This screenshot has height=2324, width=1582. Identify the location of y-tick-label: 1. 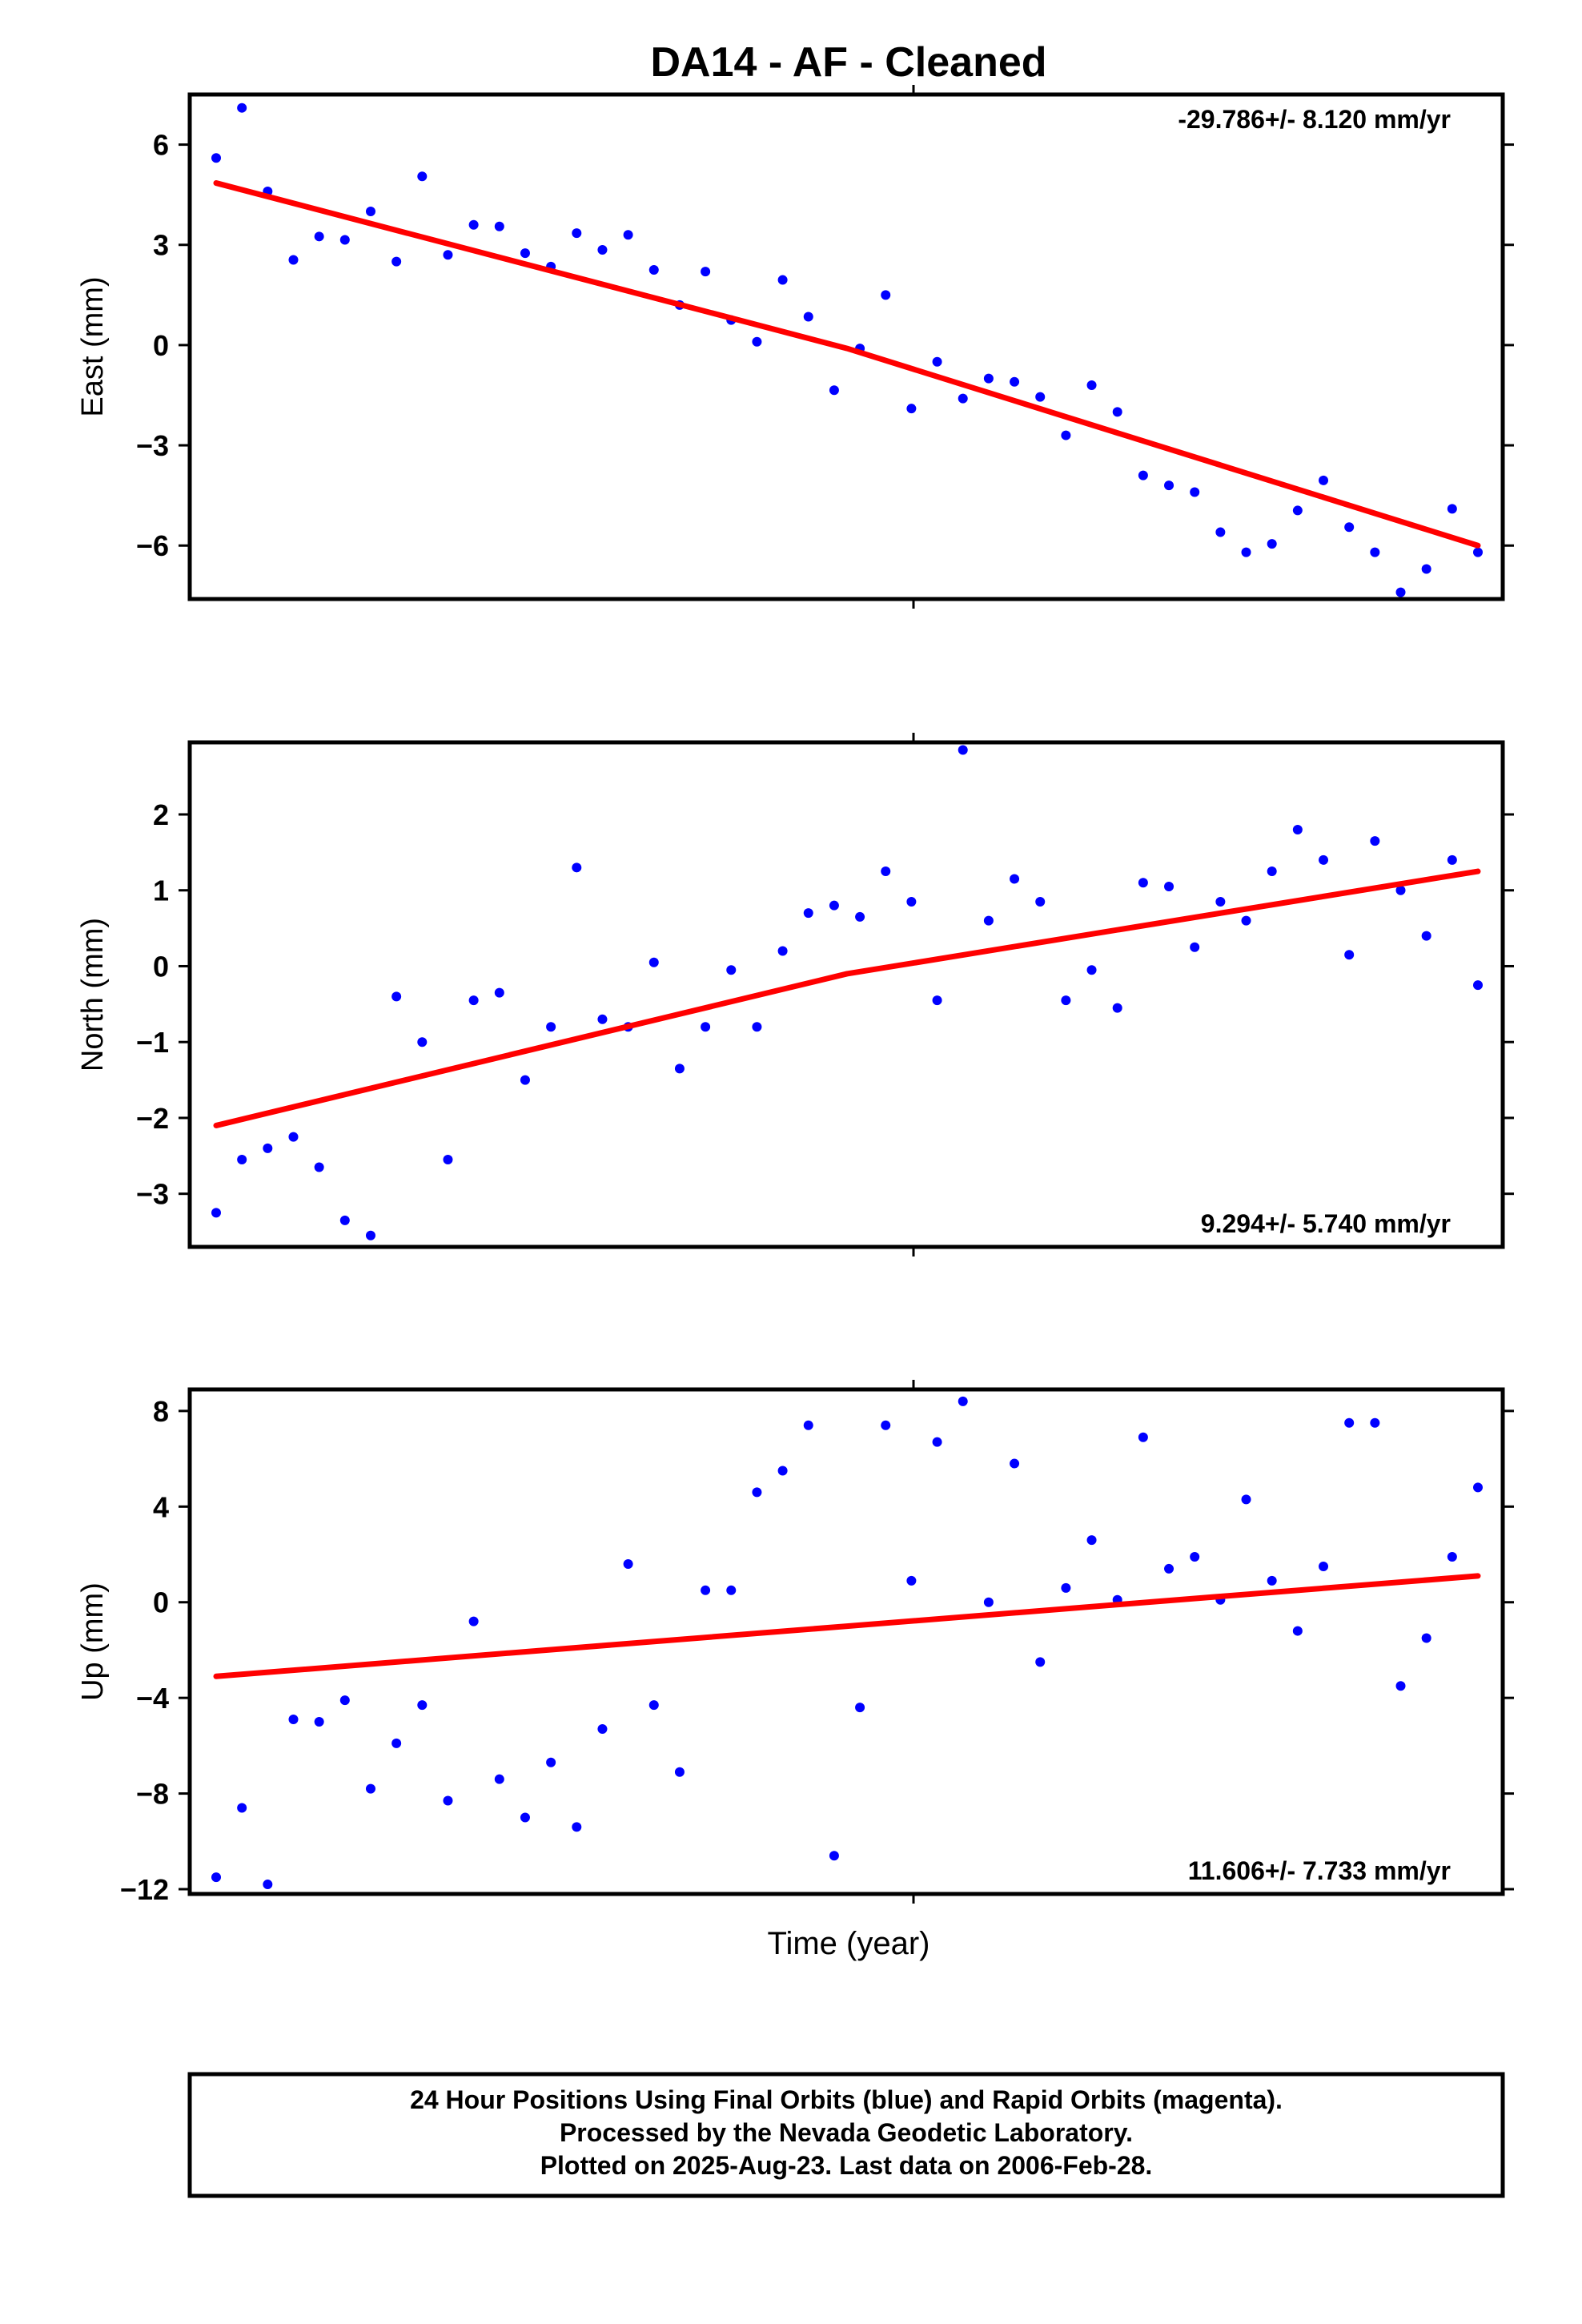
(161, 891).